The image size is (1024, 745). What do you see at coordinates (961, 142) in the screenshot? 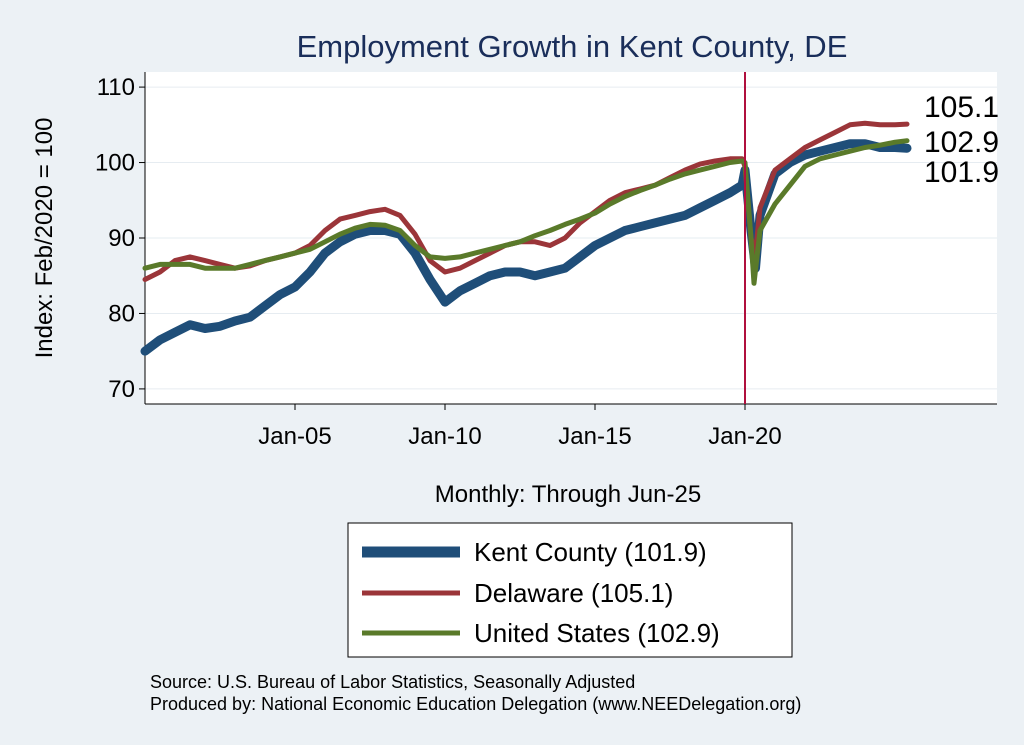
I see `end-label-us: 102.9` at bounding box center [961, 142].